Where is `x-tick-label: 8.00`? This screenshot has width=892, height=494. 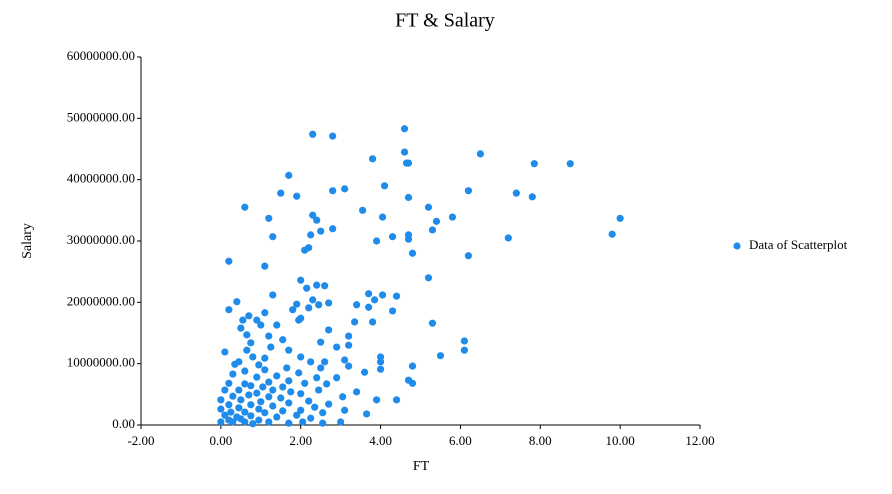 x-tick-label: 8.00 is located at coordinates (540, 440).